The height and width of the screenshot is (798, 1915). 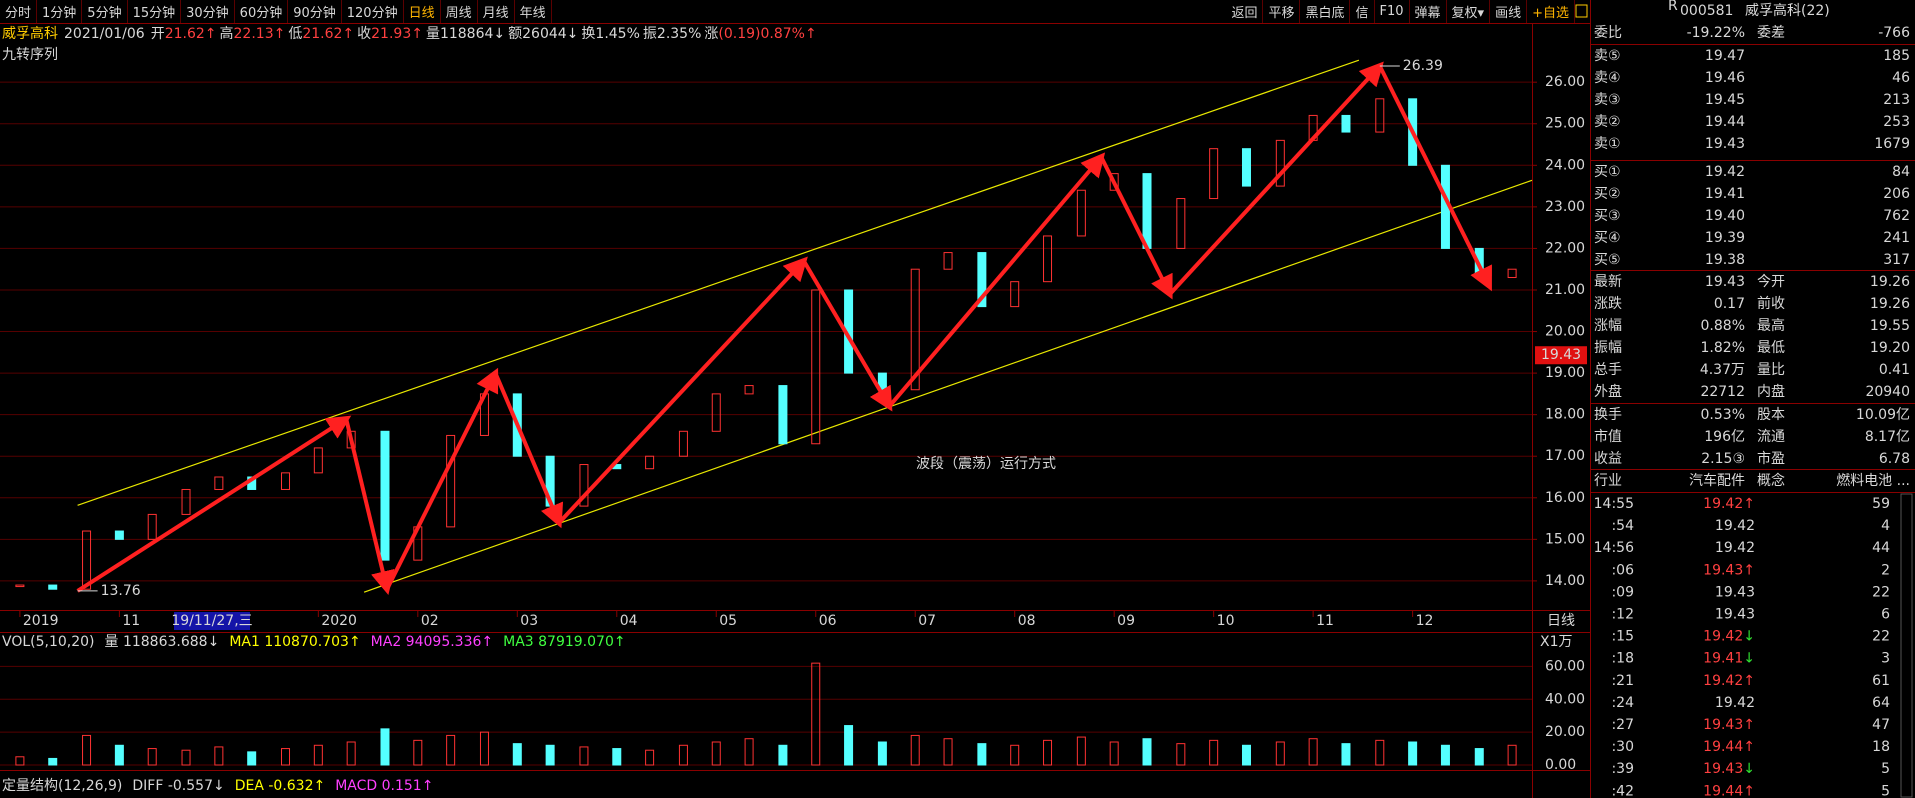 What do you see at coordinates (1509, 11) in the screenshot?
I see `toolbar-button: 画线` at bounding box center [1509, 11].